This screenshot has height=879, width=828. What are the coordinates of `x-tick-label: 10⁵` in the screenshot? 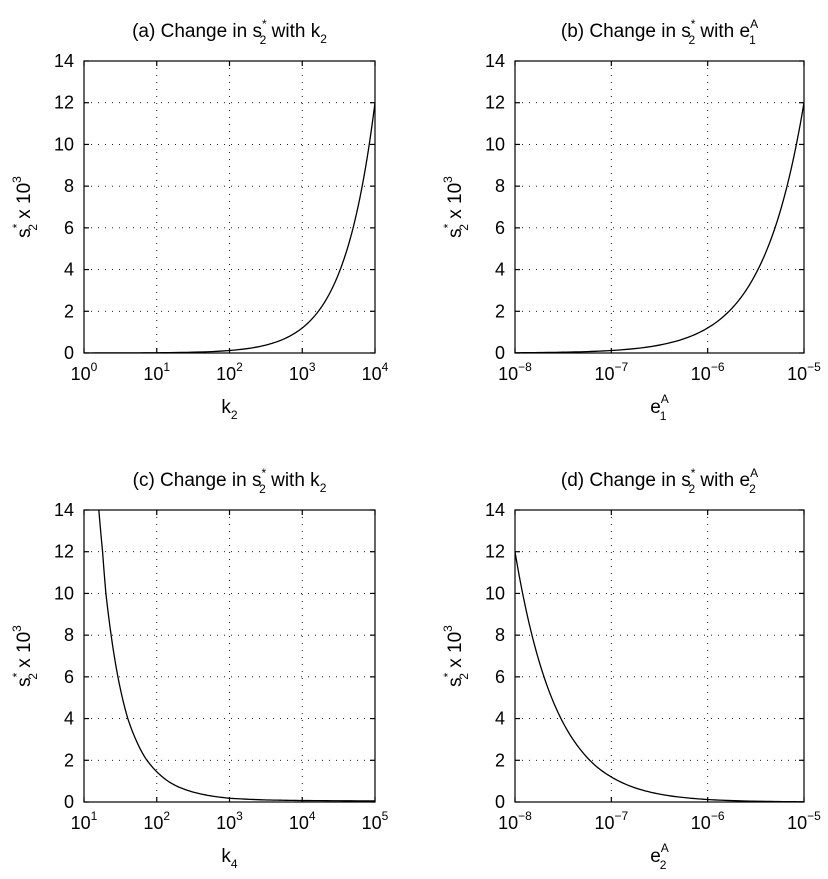 It's located at (375, 821).